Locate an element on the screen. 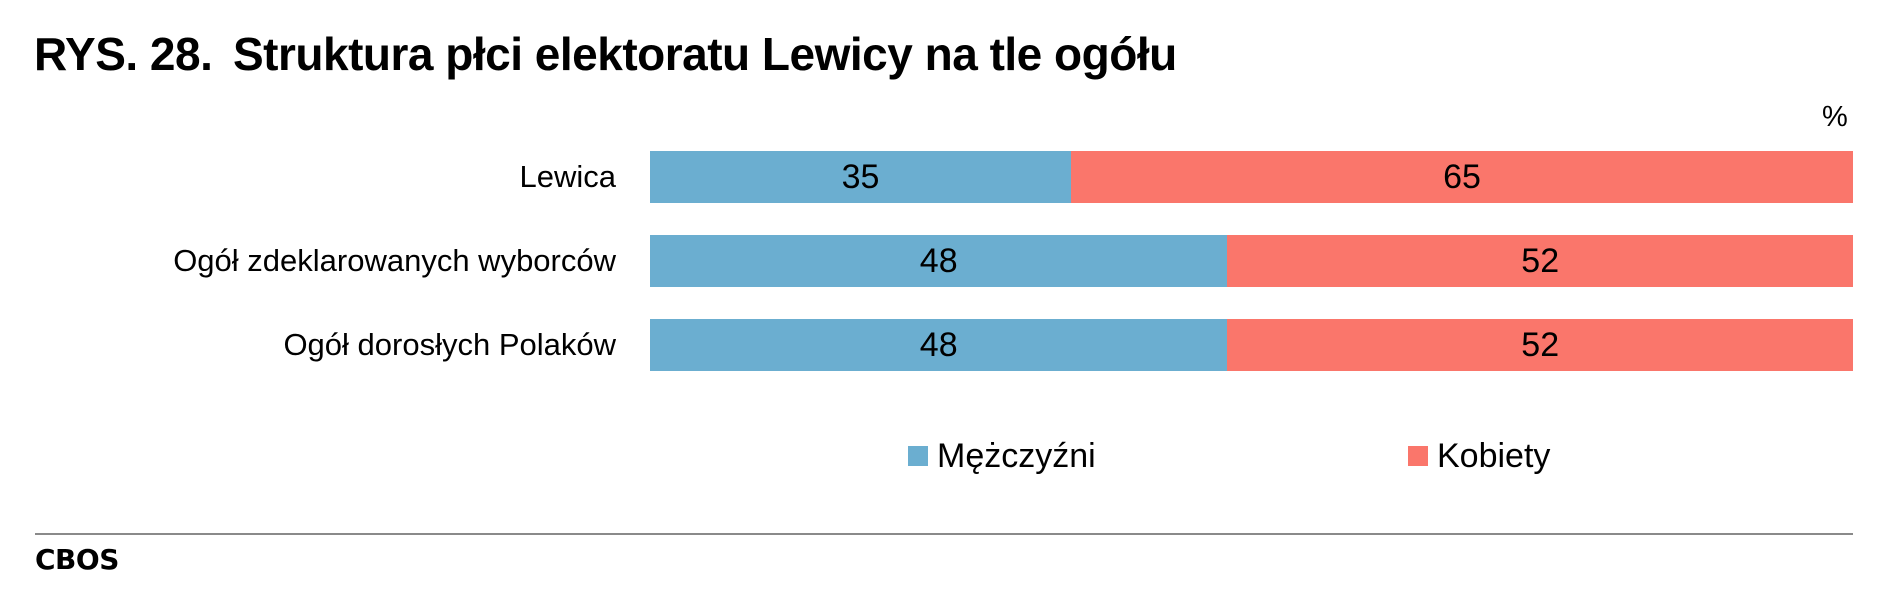 This screenshot has height=595, width=1890. stacked-bar: 35 65 is located at coordinates (1251, 177).